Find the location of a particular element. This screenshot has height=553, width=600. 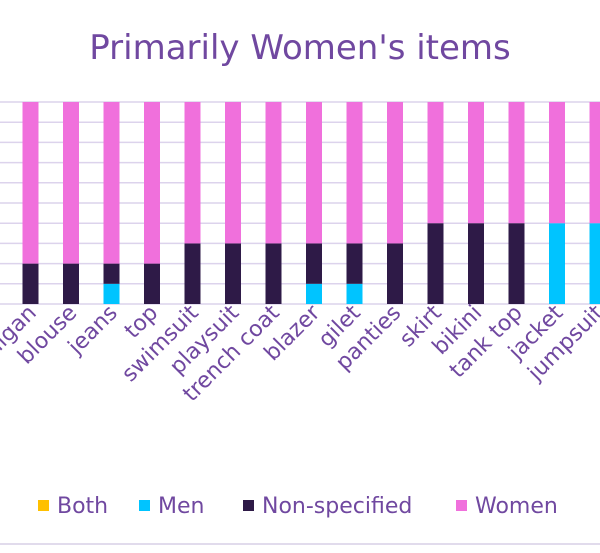

legend-label: Both is located at coordinates (82, 506).